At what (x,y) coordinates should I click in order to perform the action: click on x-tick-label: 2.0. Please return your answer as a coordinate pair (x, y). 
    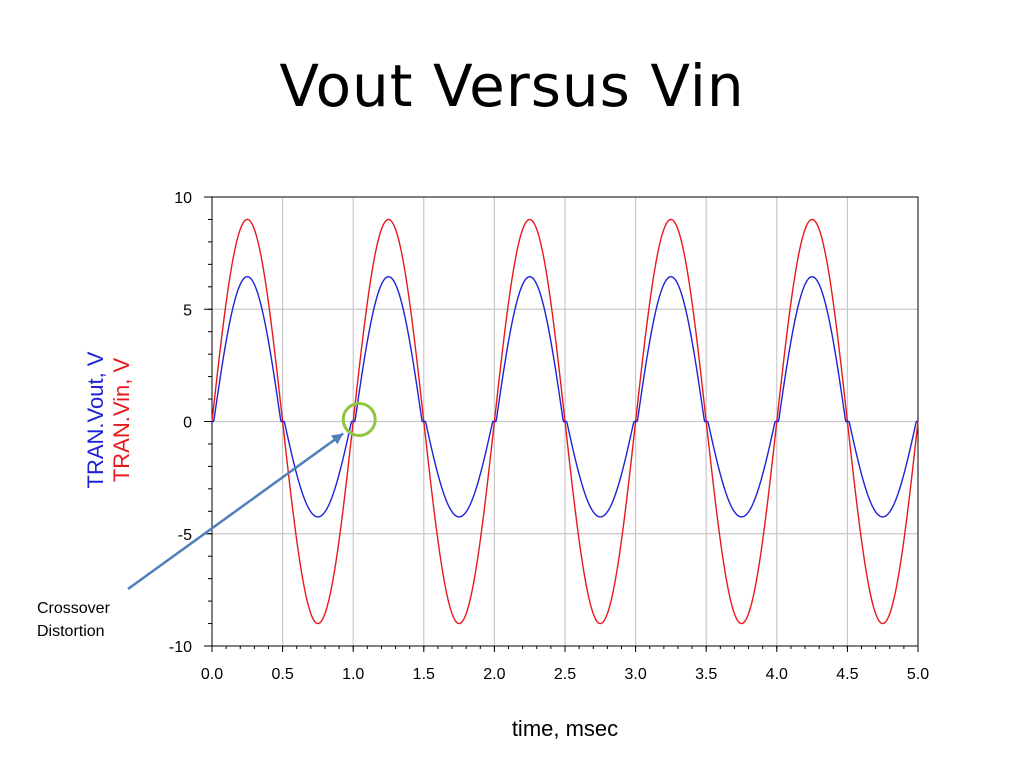
    Looking at the image, I should click on (494, 674).